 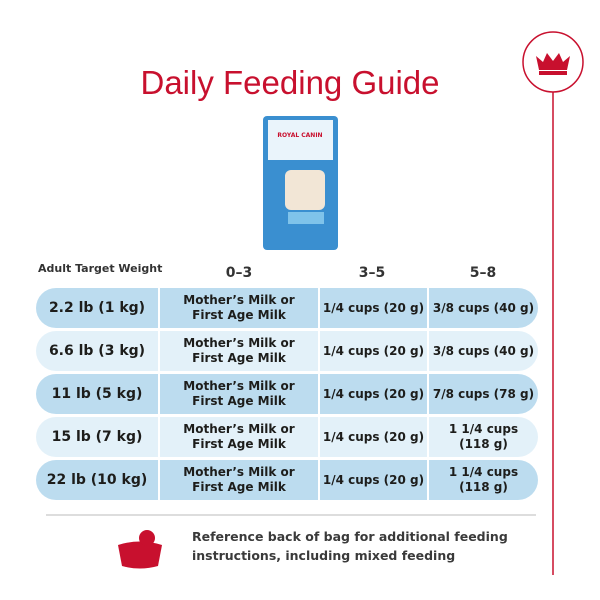 I want to click on weight-cell: 22 lb (10 kg), so click(x=97, y=480).